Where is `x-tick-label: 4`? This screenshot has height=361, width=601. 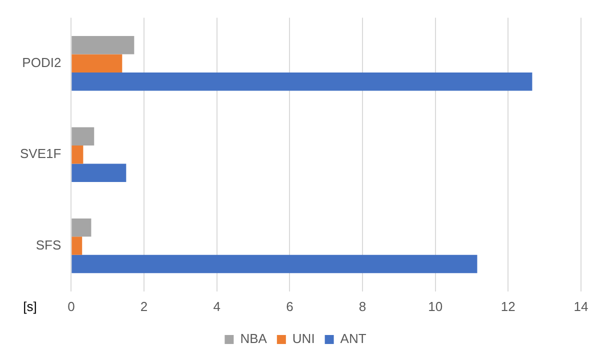 x-tick-label: 4 is located at coordinates (216, 306).